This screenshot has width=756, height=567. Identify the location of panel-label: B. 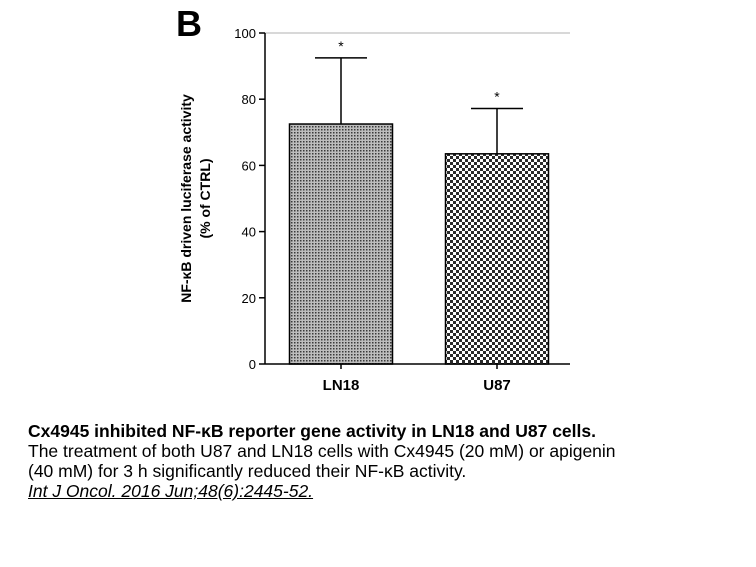
(189, 23).